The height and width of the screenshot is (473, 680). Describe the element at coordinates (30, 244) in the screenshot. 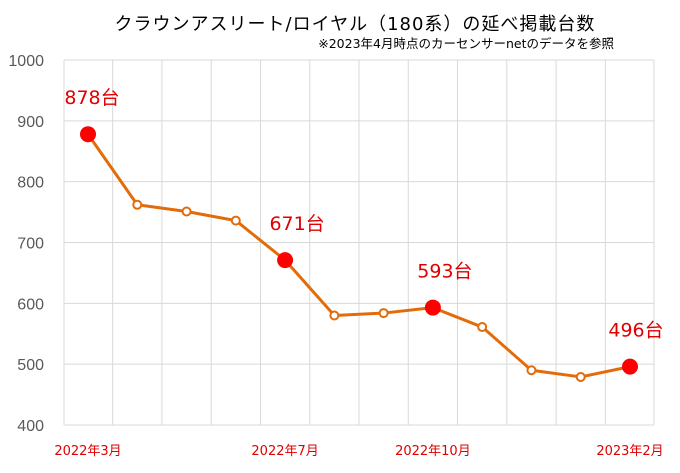

I see `y-tick-label: 700` at that location.